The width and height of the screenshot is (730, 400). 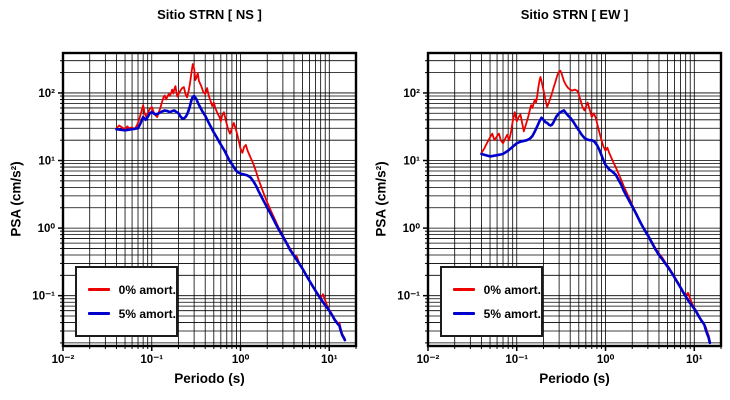 What do you see at coordinates (209, 378) in the screenshot?
I see `x-axis-label-ns: Periodo (s)` at bounding box center [209, 378].